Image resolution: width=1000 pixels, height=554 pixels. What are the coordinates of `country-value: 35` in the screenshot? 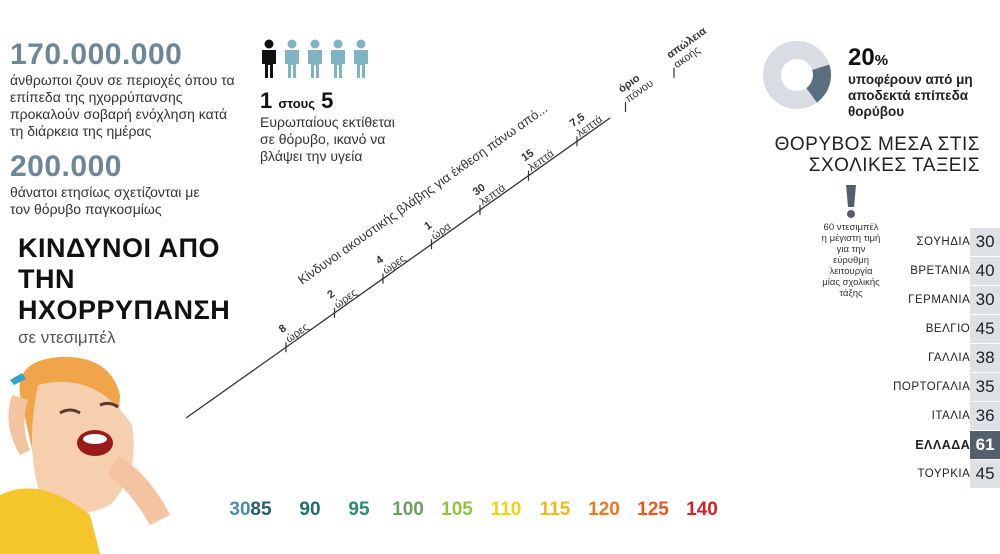 It's located at (985, 387).